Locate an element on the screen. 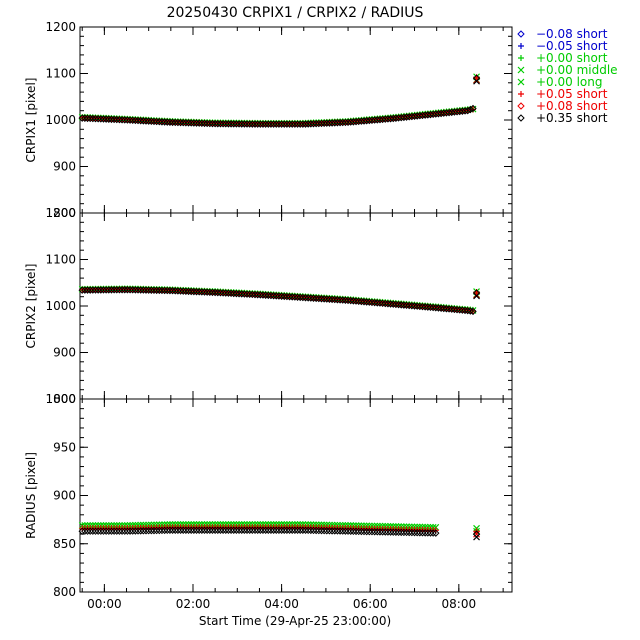  y-tick-label: 1100 is located at coordinates (60, 74).